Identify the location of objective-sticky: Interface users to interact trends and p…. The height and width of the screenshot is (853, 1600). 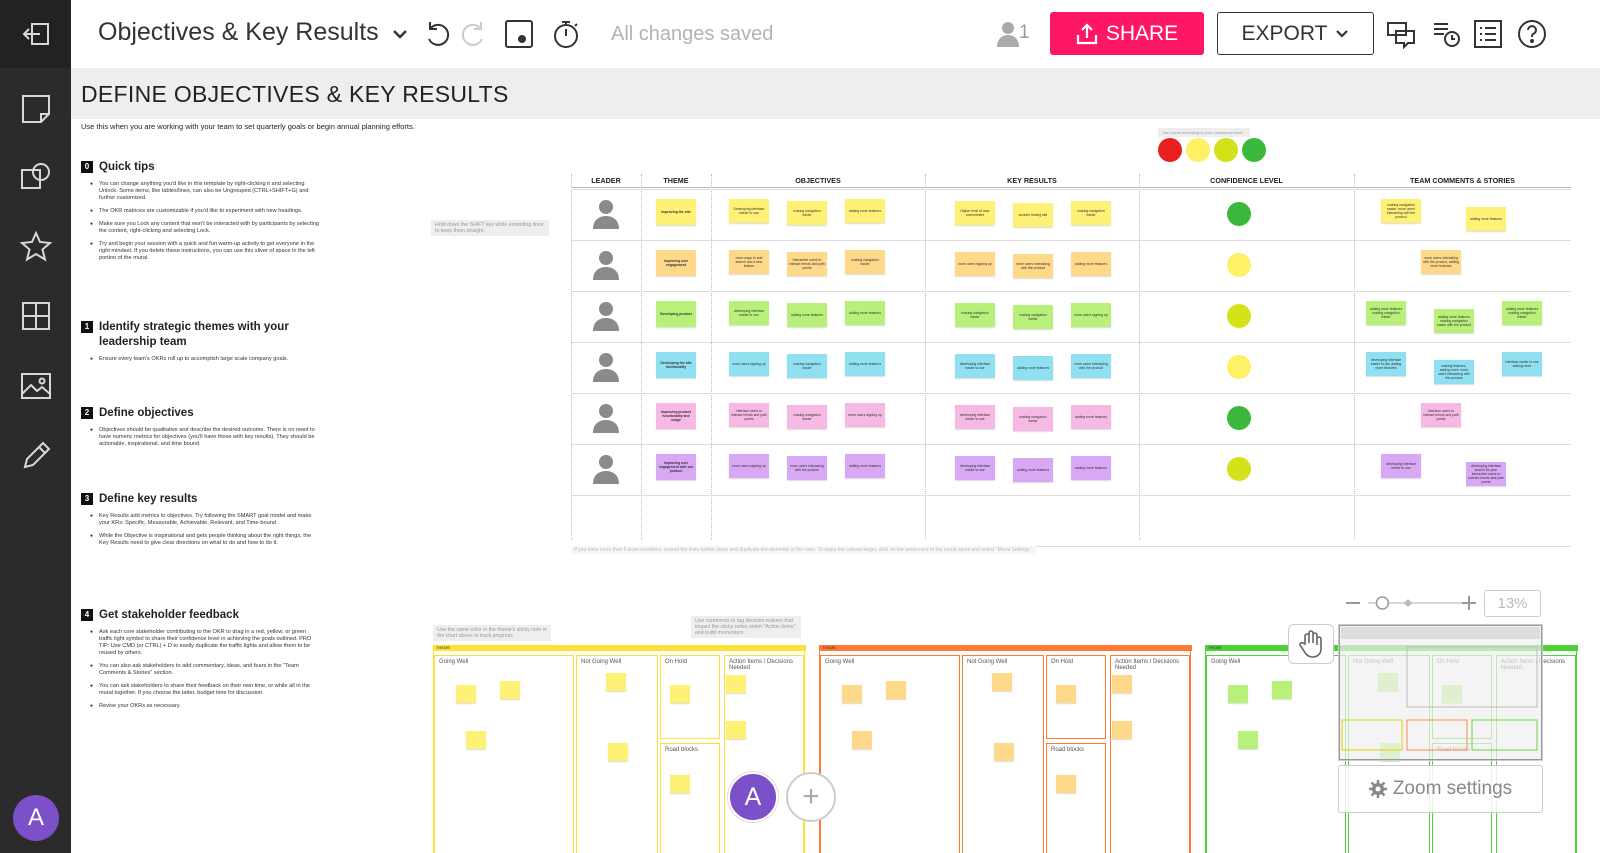
(749, 415).